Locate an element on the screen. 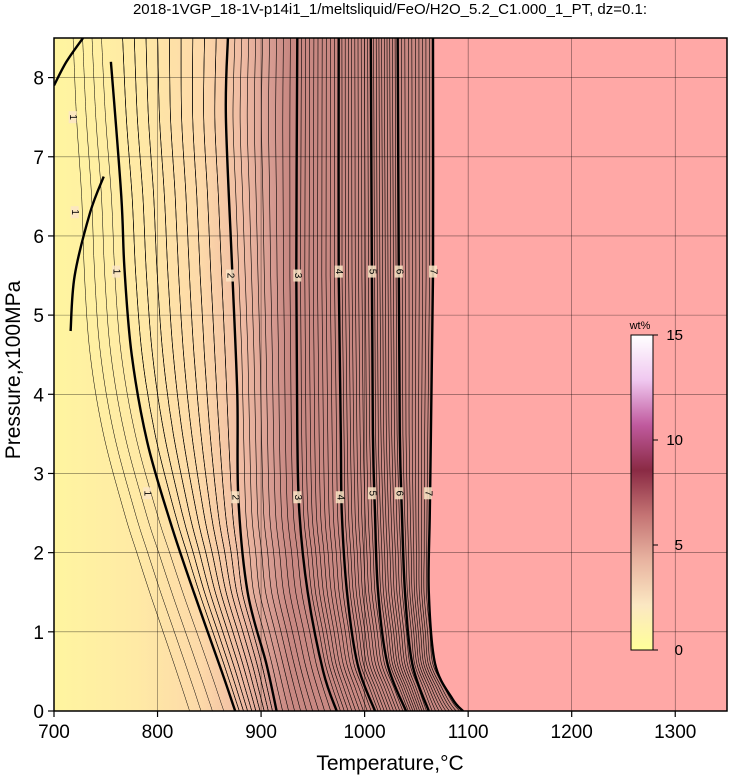  contour-label-4-12: 4 is located at coordinates (339, 497).